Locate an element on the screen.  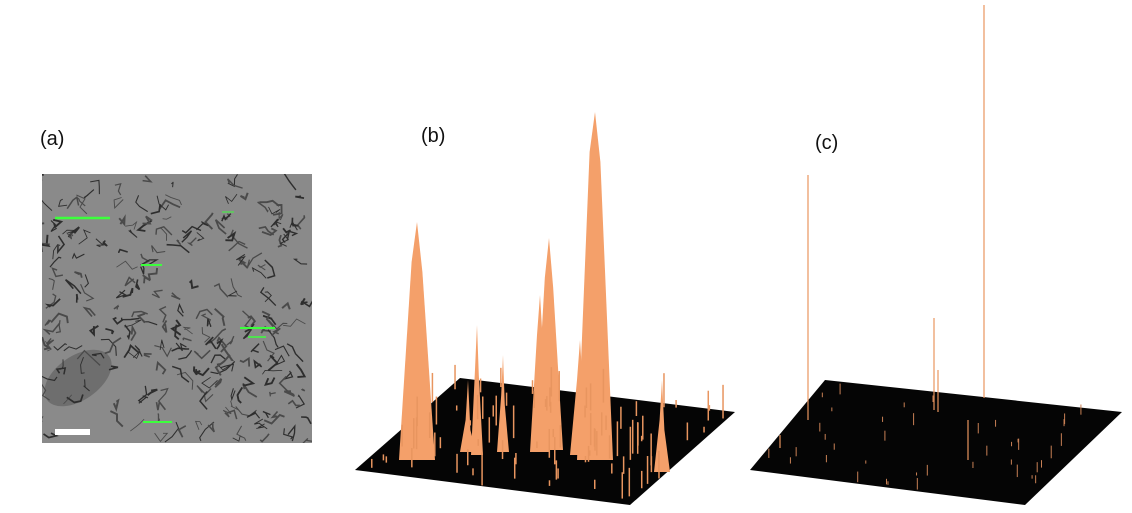
panel-label: (c) is located at coordinates (826, 143).